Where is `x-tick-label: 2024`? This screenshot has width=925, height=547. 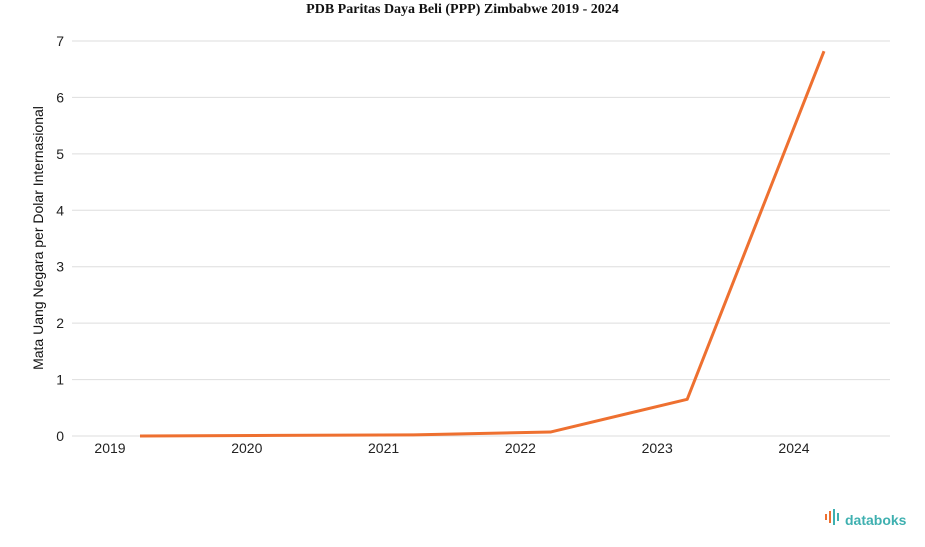 x-tick-label: 2024 is located at coordinates (793, 448).